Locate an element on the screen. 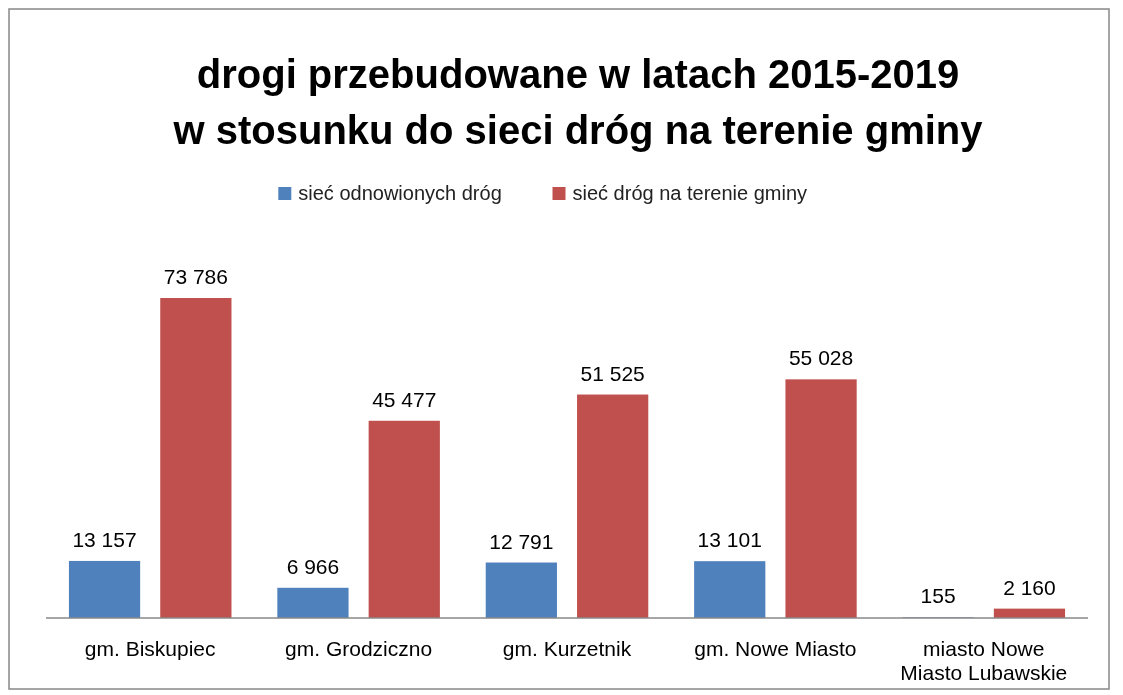 The image size is (1123, 695). x-tick-label: gm. Grodziczno is located at coordinates (359, 648).